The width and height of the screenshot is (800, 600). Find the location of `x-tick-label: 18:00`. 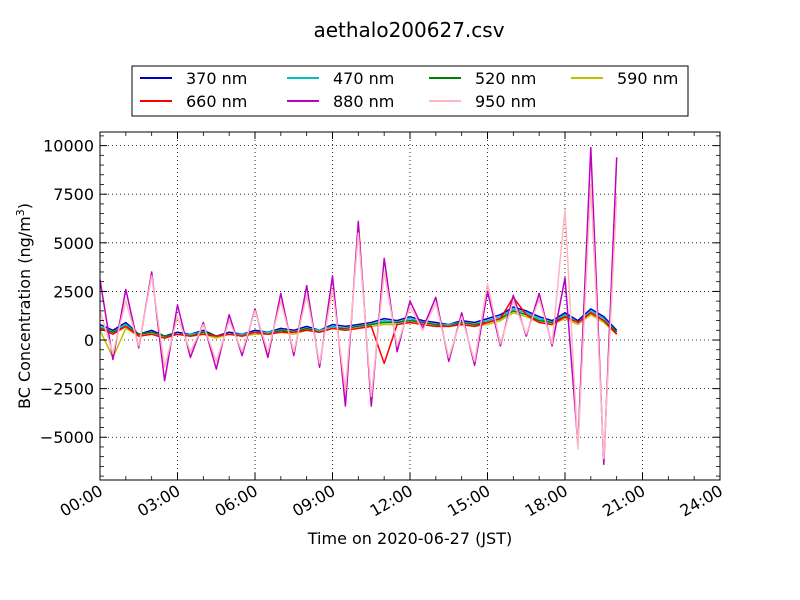

x-tick-label: 18:00 is located at coordinates (546, 501).